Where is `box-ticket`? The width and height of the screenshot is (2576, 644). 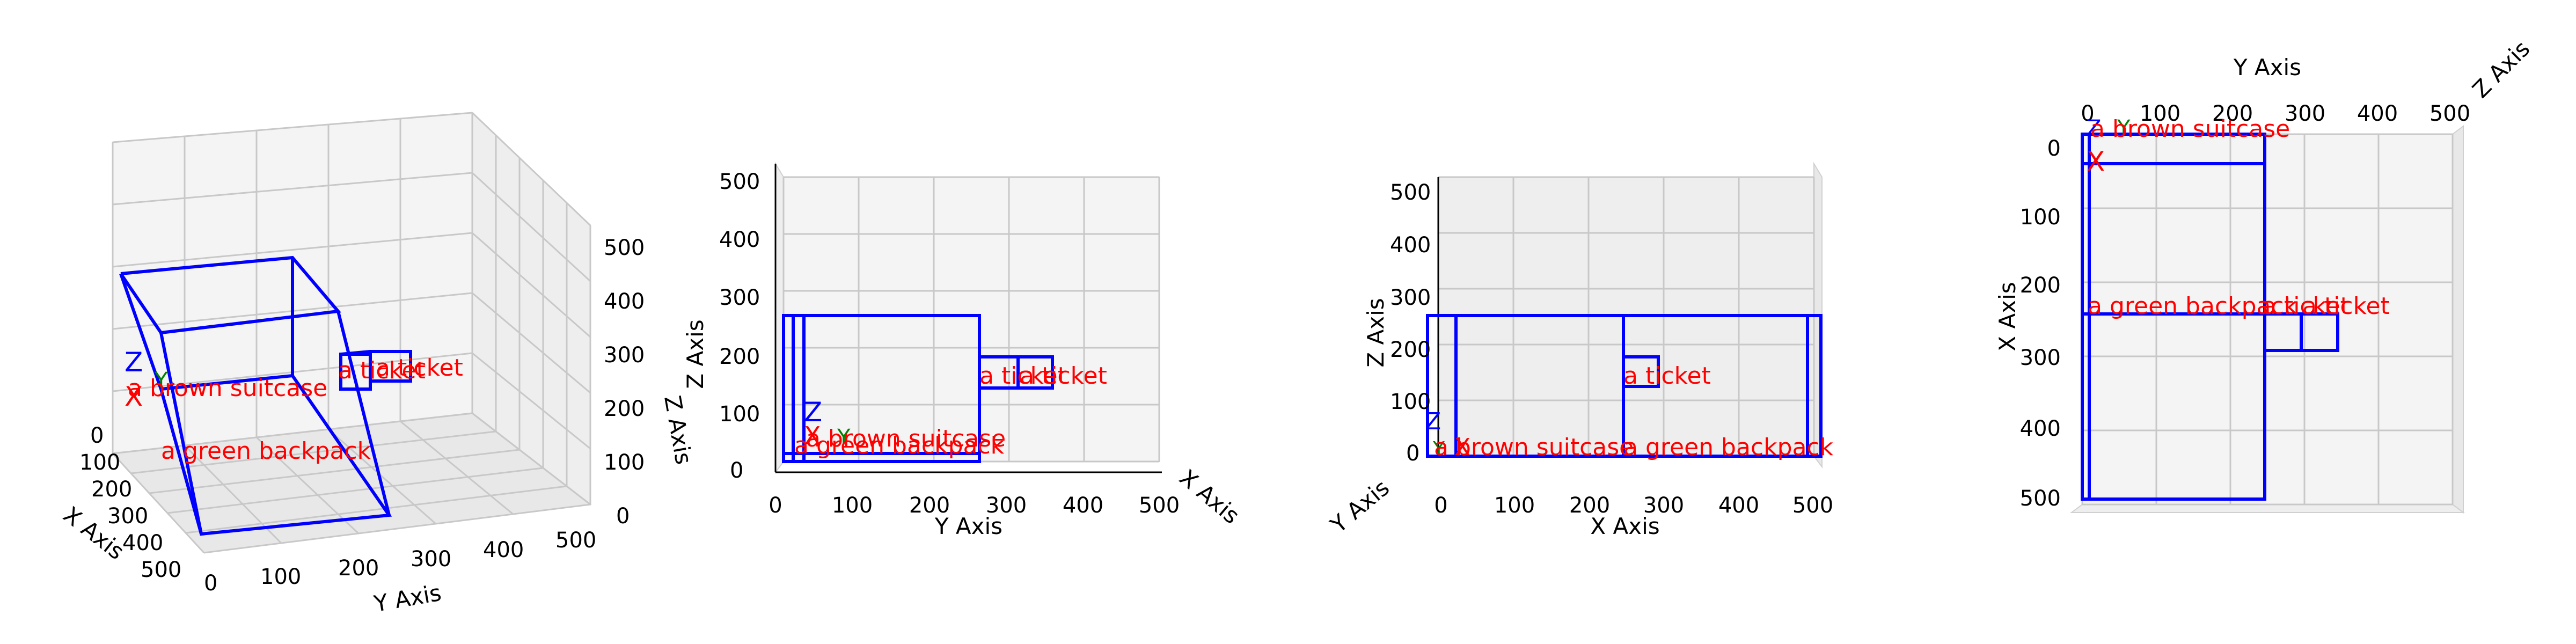 box-ticket is located at coordinates (1641, 371).